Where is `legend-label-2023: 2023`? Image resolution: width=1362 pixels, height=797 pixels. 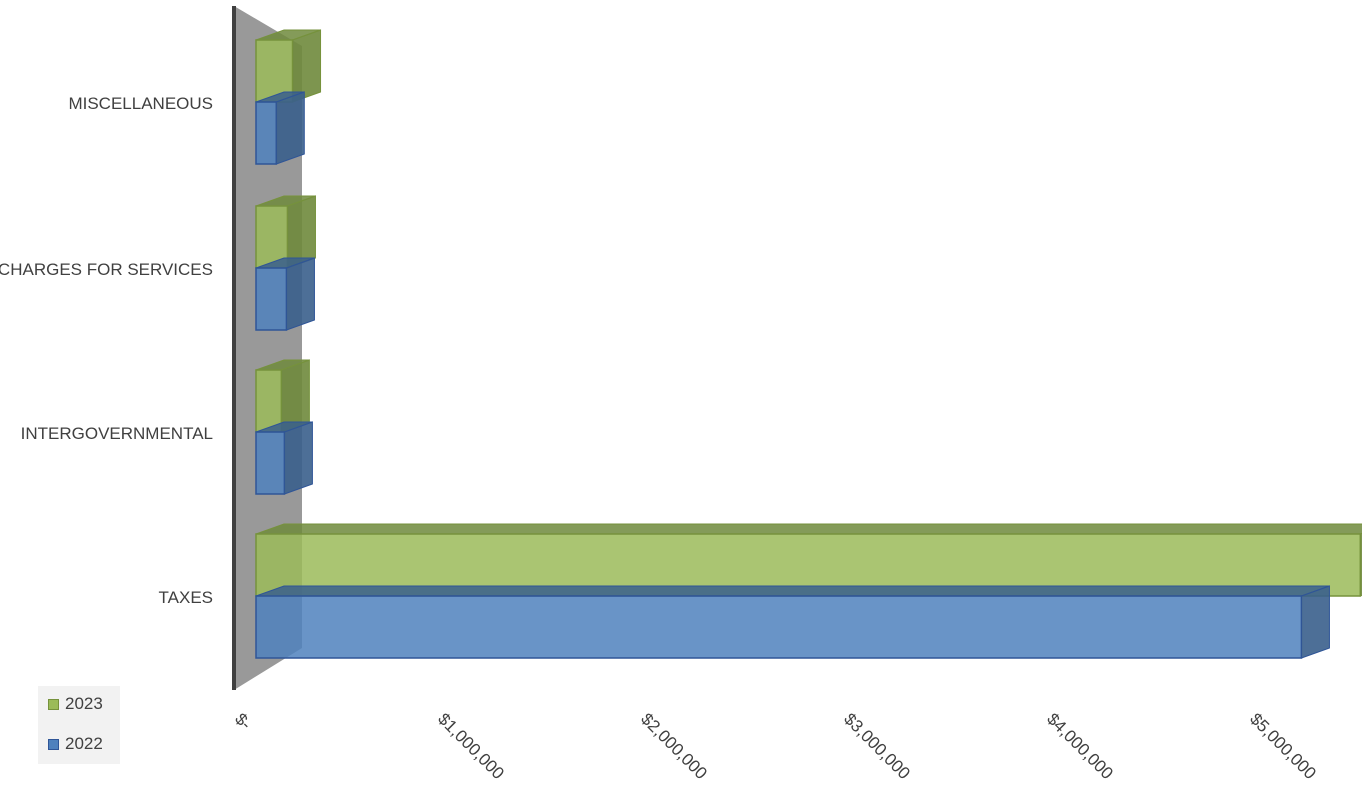 legend-label-2023: 2023 is located at coordinates (84, 703).